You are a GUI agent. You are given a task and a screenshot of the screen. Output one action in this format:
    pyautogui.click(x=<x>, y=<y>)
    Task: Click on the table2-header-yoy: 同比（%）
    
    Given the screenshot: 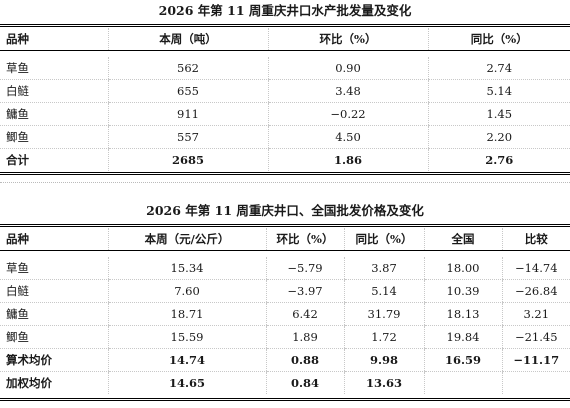 What is the action you would take?
    pyautogui.click(x=383, y=239)
    